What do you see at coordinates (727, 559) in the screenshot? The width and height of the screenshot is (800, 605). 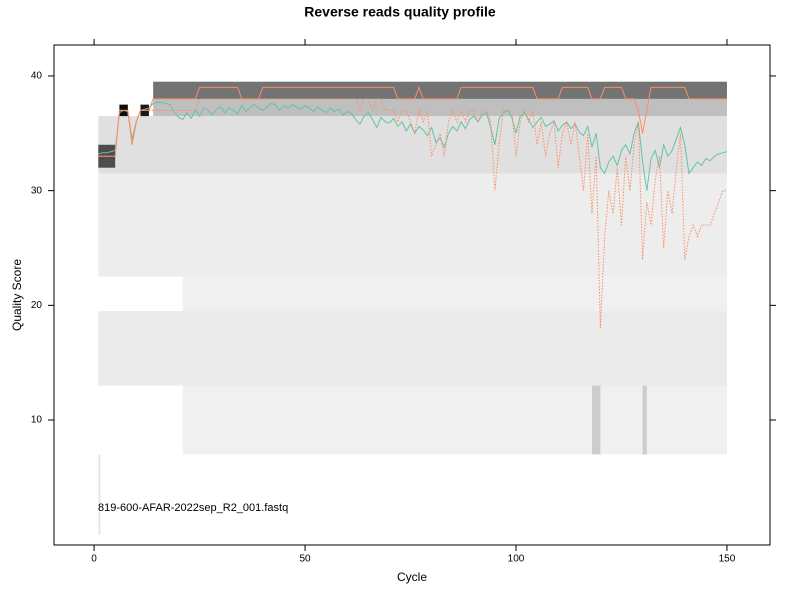 I see `x-tick-label: 150` at bounding box center [727, 559].